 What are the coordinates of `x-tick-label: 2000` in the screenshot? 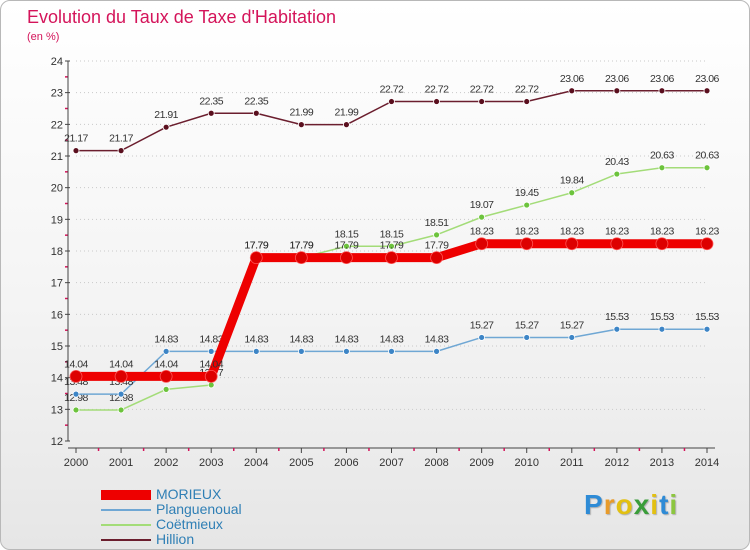 It's located at (76, 463).